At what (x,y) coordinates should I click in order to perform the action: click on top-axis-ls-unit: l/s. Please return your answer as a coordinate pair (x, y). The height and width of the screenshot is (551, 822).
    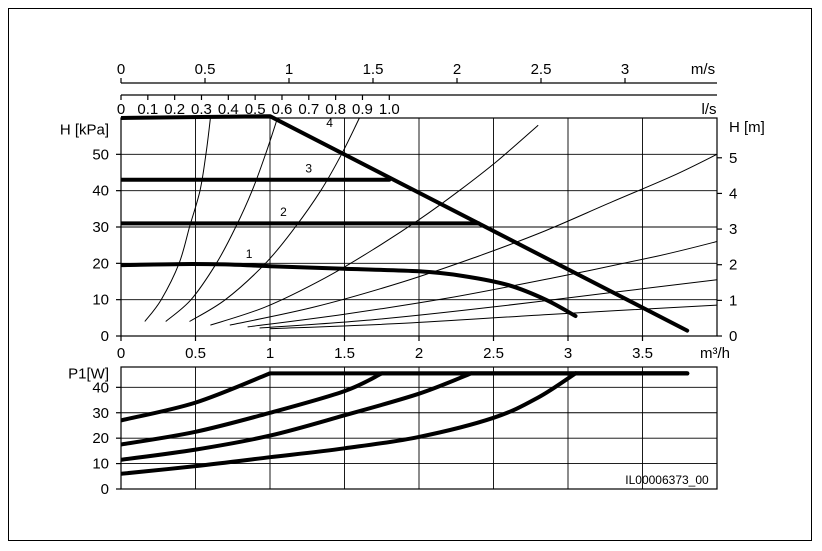
    Looking at the image, I should click on (709, 109).